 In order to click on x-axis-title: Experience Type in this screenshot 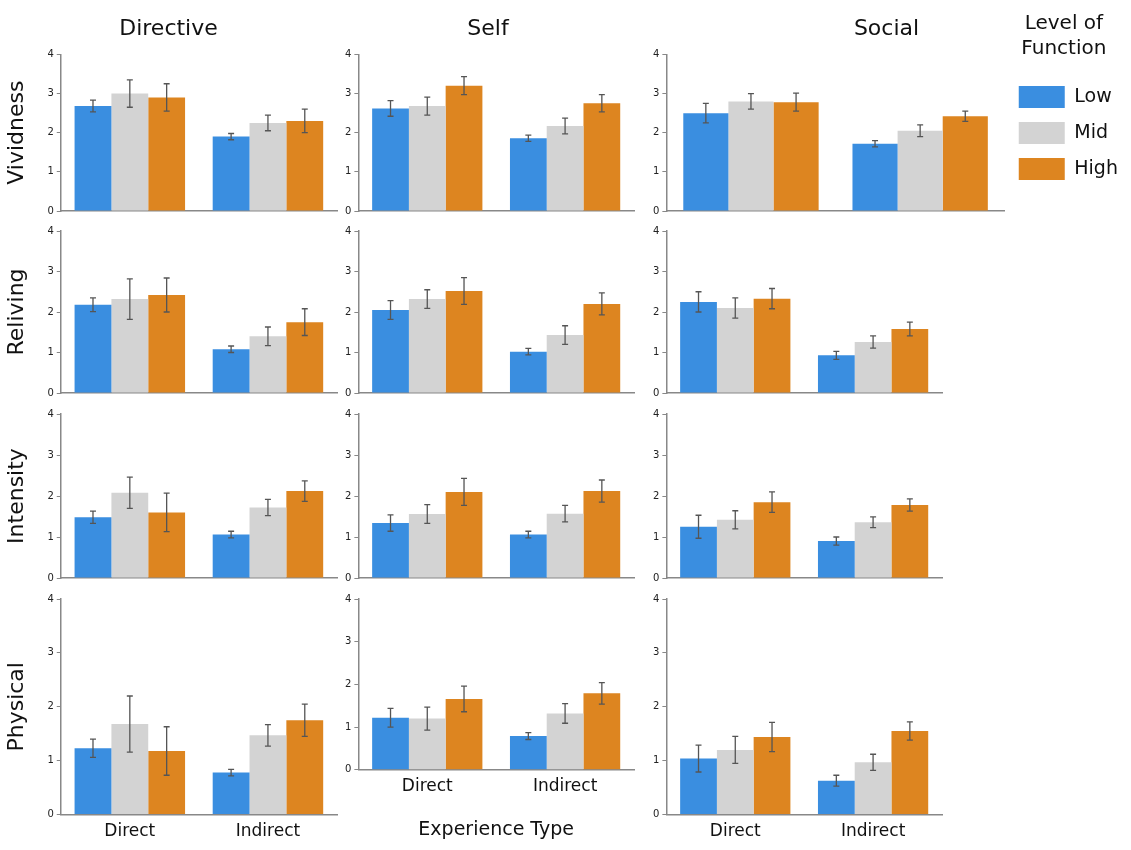, I will do `click(496, 827)`.